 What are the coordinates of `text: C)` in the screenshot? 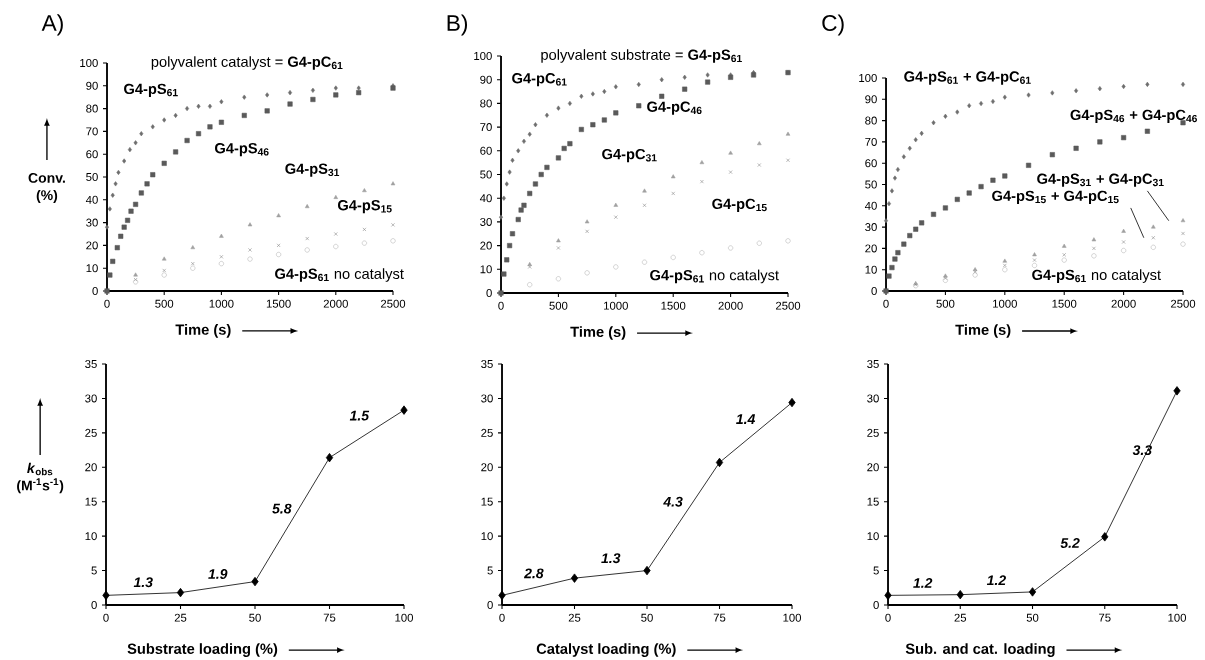 It's located at (833, 25).